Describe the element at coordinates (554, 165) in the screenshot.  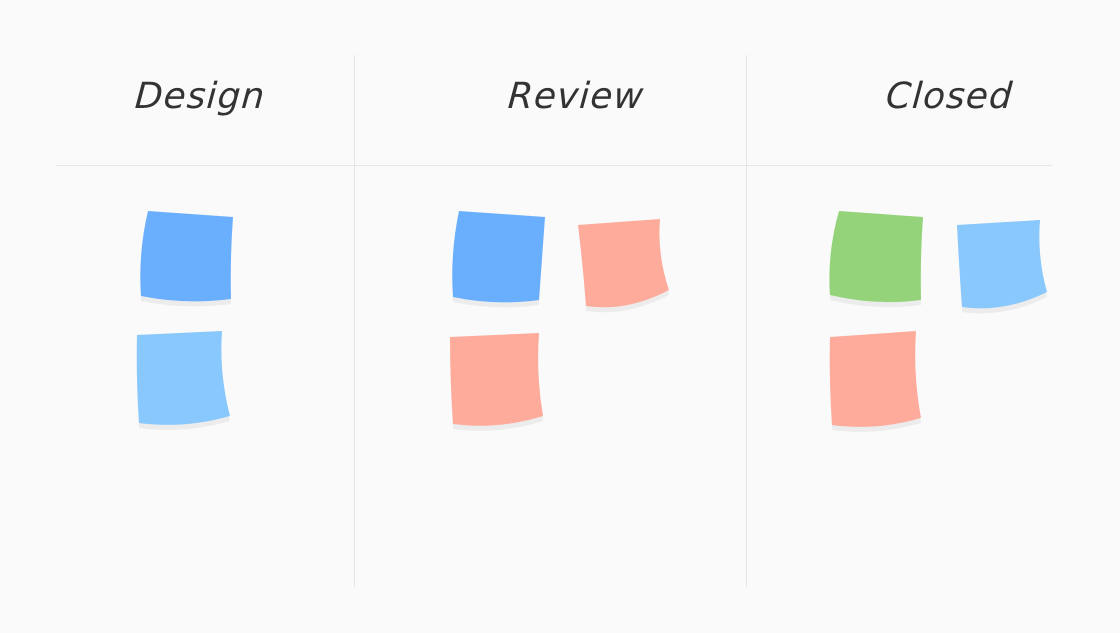
I see `header-divider` at that location.